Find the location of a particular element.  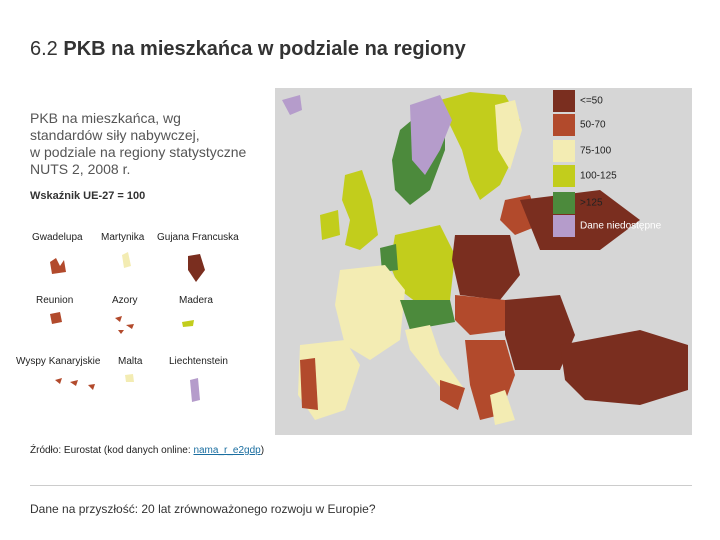

legend-label: >125 is located at coordinates (591, 203).